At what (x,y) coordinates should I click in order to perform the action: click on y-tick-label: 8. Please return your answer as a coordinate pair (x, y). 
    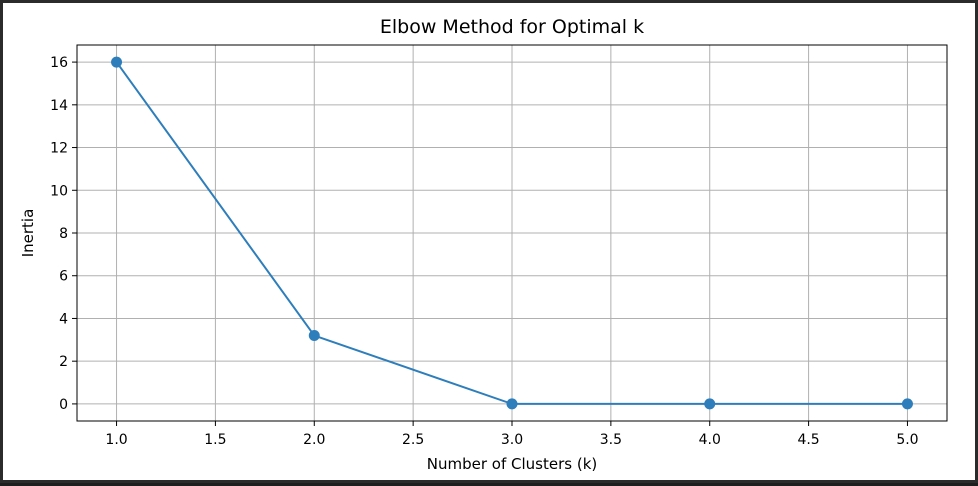
    Looking at the image, I should click on (63, 234).